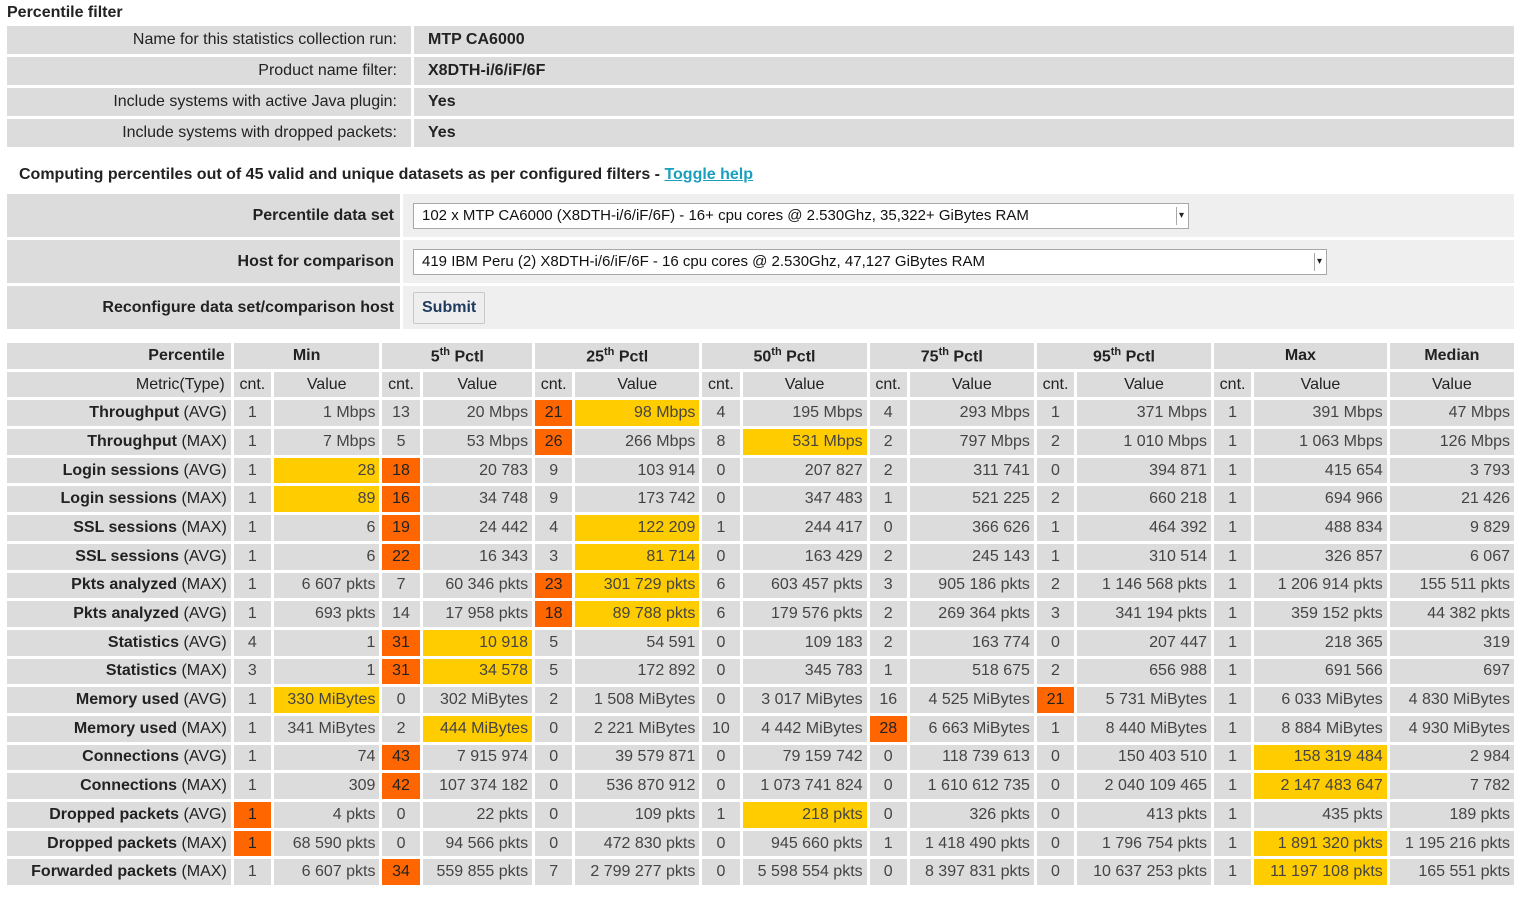 The image size is (1521, 900). Describe the element at coordinates (119, 786) in the screenshot. I see `metric-name: Connections (MAX)` at that location.